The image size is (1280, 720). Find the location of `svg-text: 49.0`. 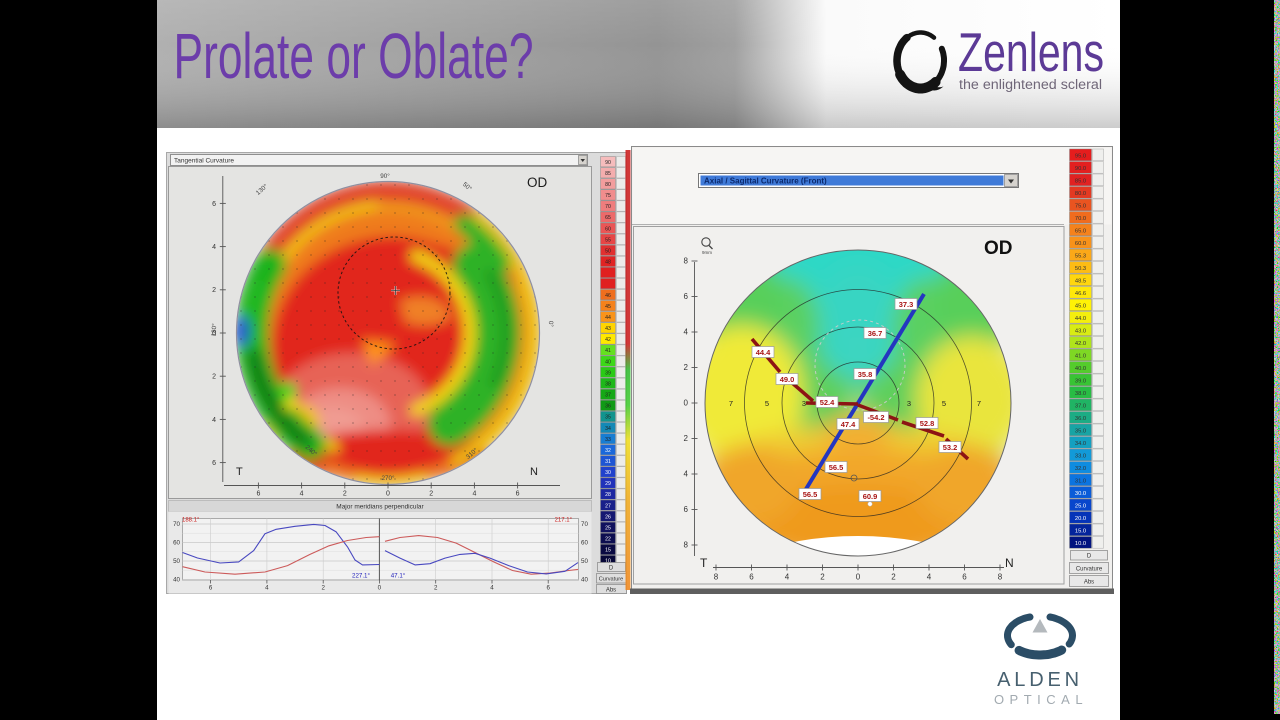

svg-text: 49.0 is located at coordinates (787, 379).